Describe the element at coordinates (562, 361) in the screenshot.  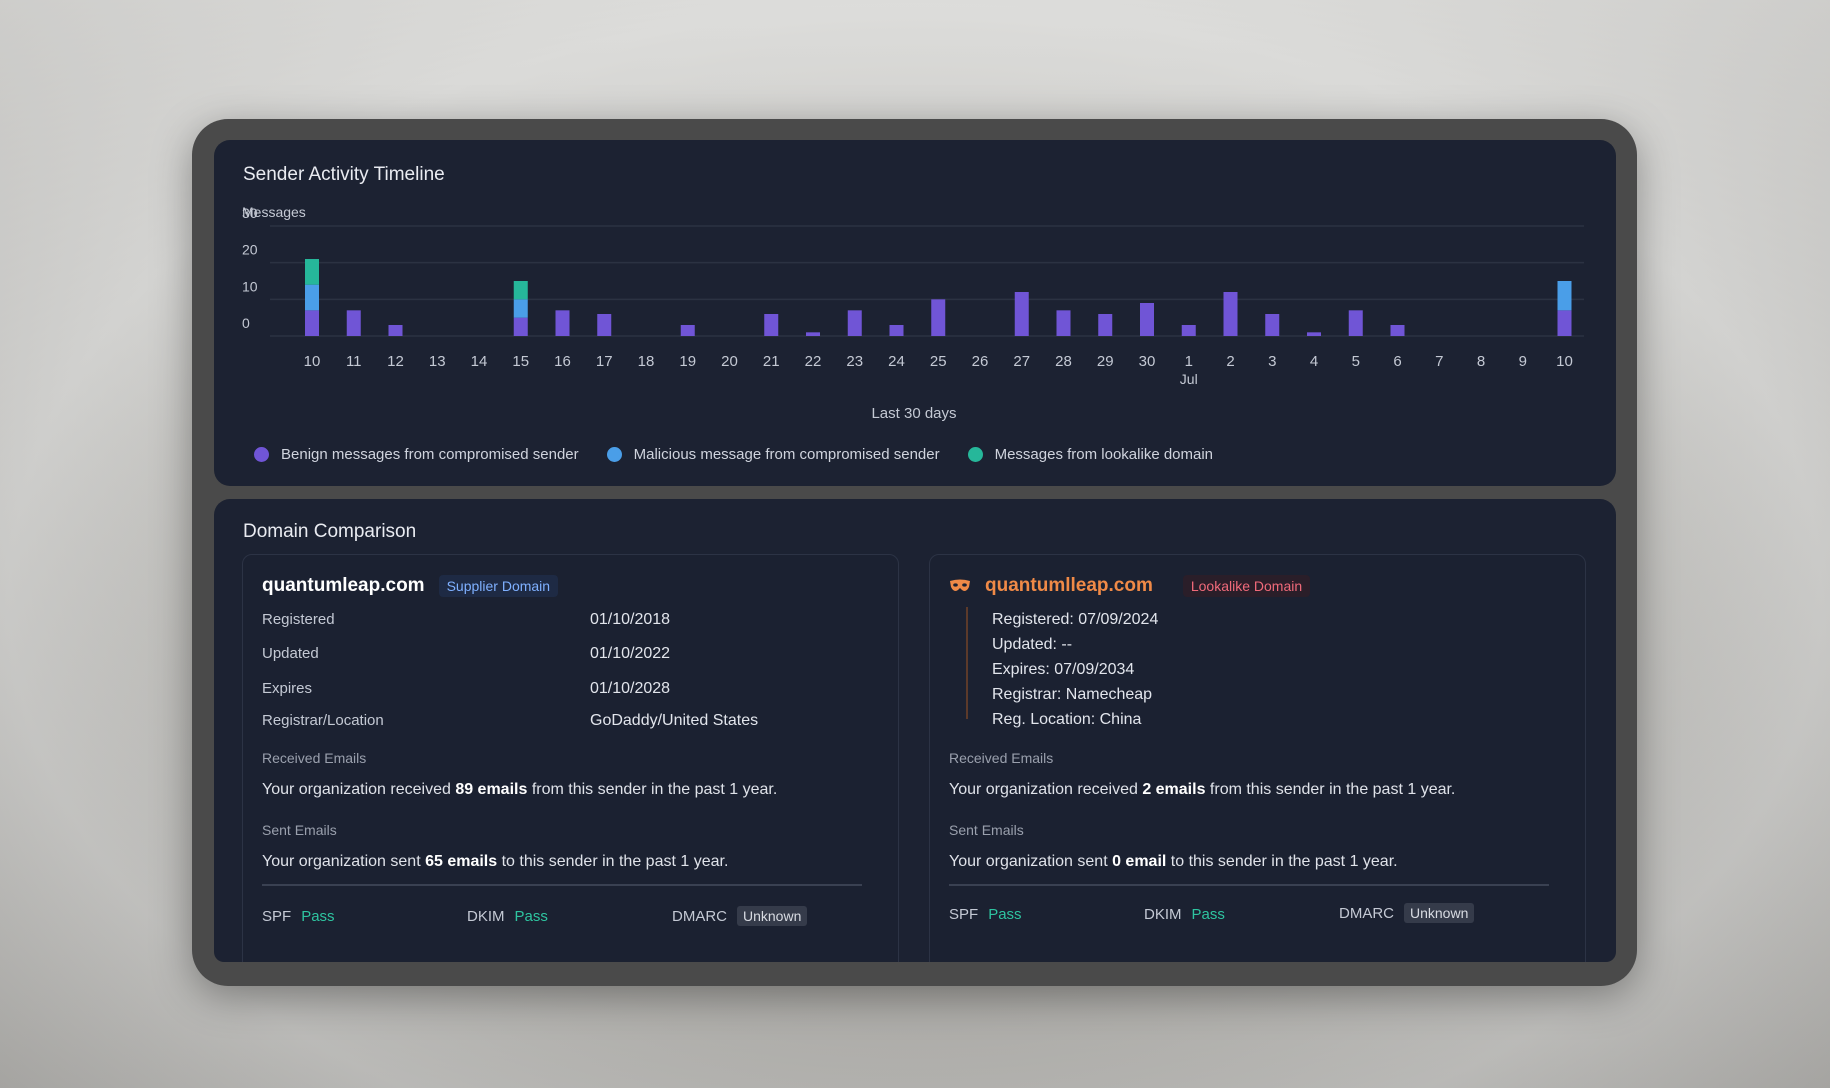
I see `x-tick-label: 16` at that location.